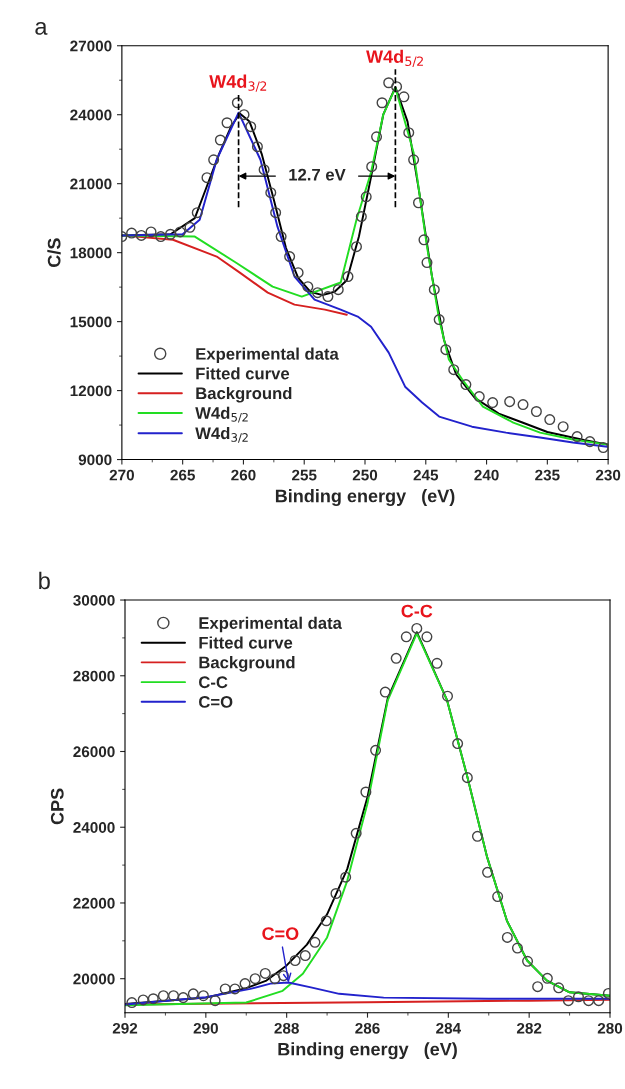 This screenshot has width=625, height=1089. What do you see at coordinates (94, 752) in the screenshot?
I see `y-tick-label: 26000` at bounding box center [94, 752].